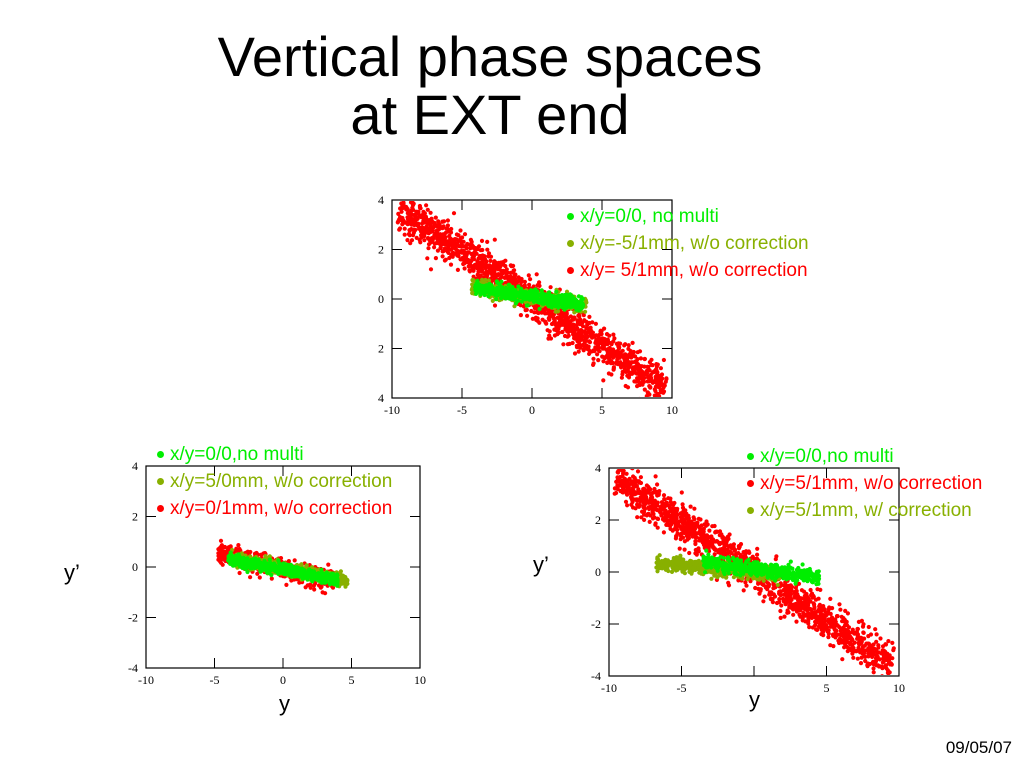 The image size is (1024, 768). What do you see at coordinates (381, 200) in the screenshot?
I see `y-tick-label: 4` at bounding box center [381, 200].